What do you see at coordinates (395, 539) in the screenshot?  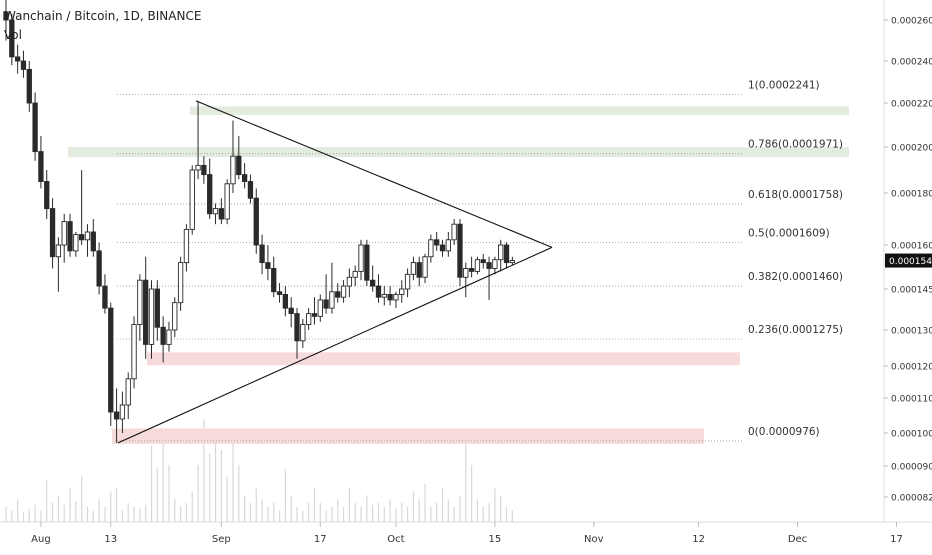 I see `x-tick-label: Oct` at bounding box center [395, 539].